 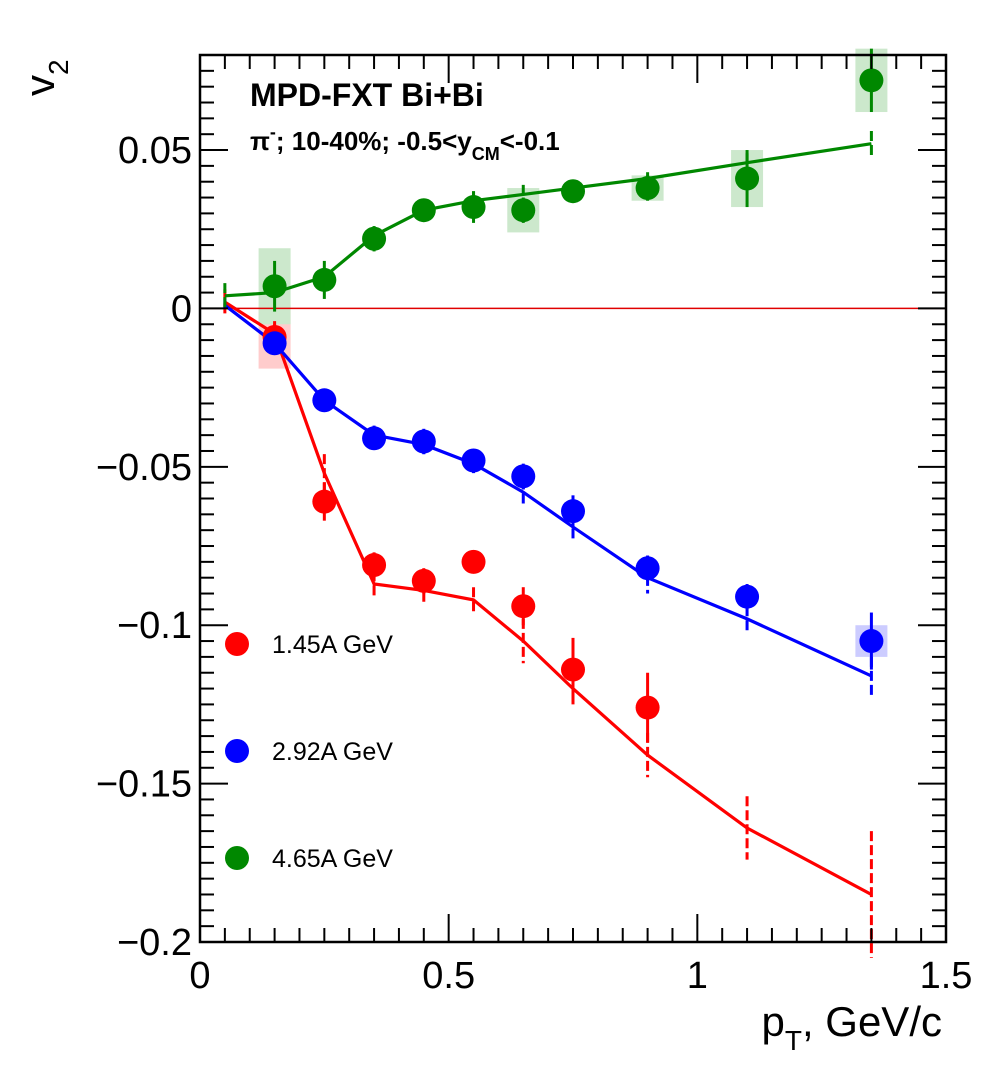 I want to click on x-tick-label-1-5: 1.5, so click(x=946, y=976).